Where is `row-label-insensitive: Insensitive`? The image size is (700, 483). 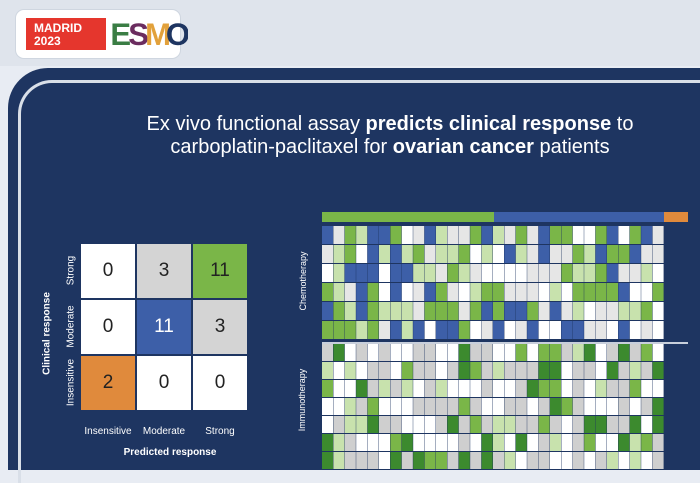
row-label-insensitive: Insensitive is located at coordinates (71, 382).